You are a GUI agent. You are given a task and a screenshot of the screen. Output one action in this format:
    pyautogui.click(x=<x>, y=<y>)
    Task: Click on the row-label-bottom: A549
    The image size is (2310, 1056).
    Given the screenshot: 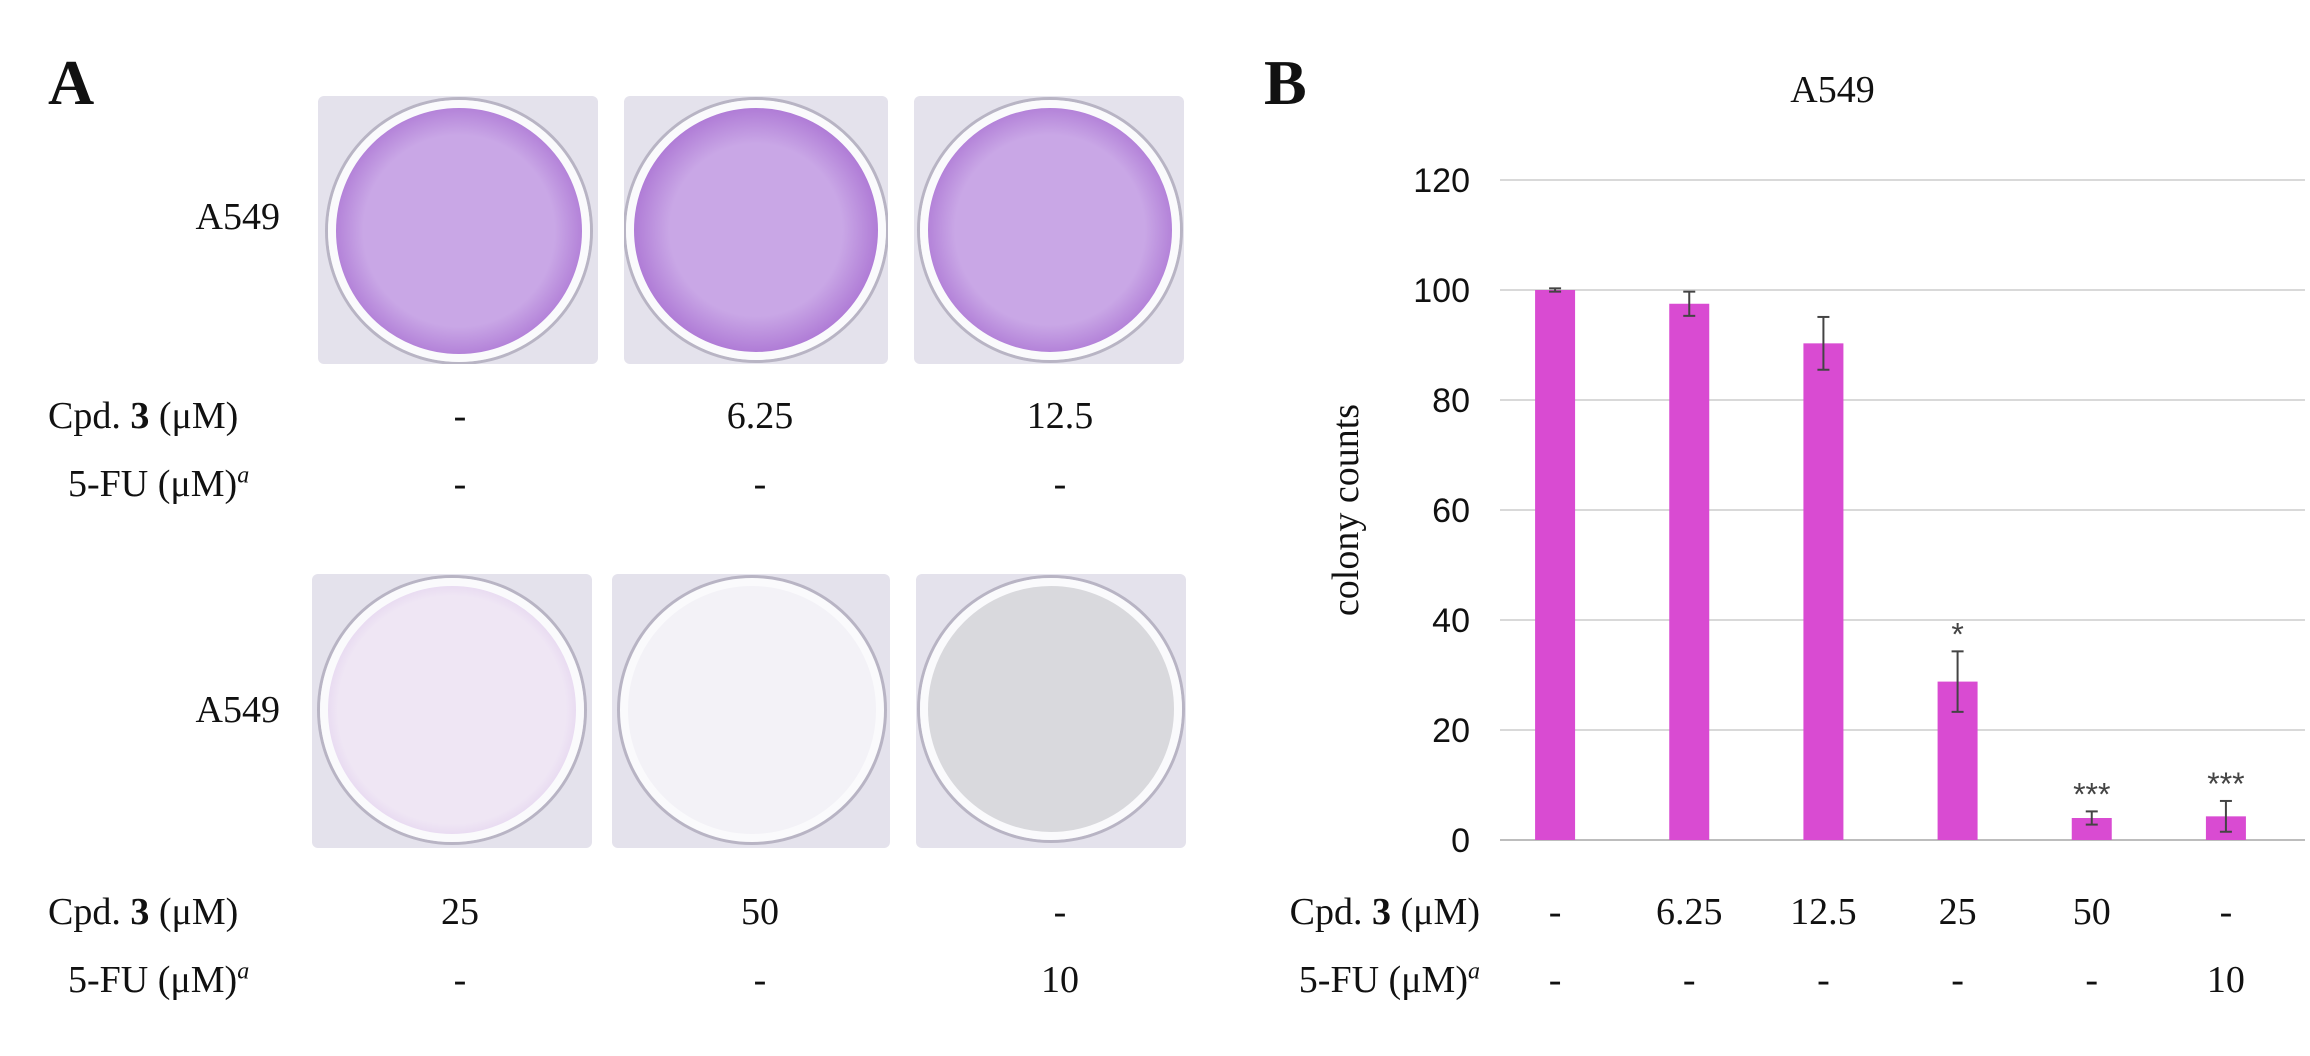 What is the action you would take?
    pyautogui.click(x=237, y=710)
    